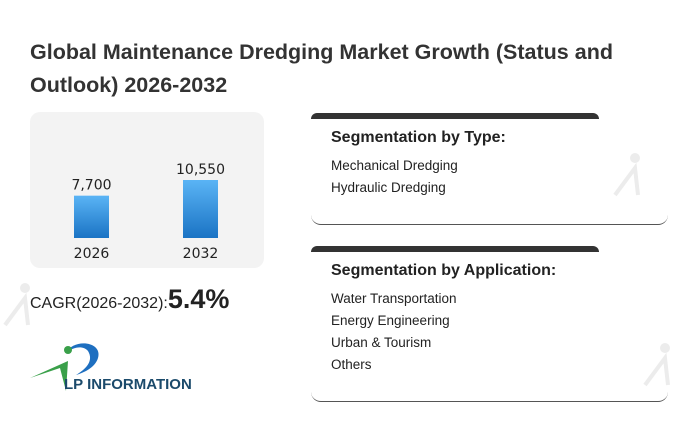 Image resolution: width=700 pixels, height=424 pixels. I want to click on data-label: 10,550, so click(200, 170).